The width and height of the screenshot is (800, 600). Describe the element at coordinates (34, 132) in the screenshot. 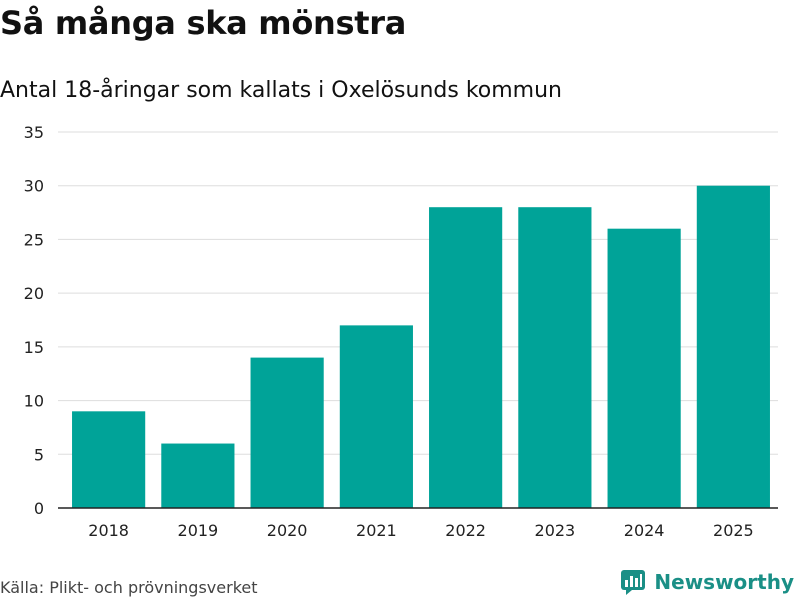

I see `y-tick-label: 35` at that location.